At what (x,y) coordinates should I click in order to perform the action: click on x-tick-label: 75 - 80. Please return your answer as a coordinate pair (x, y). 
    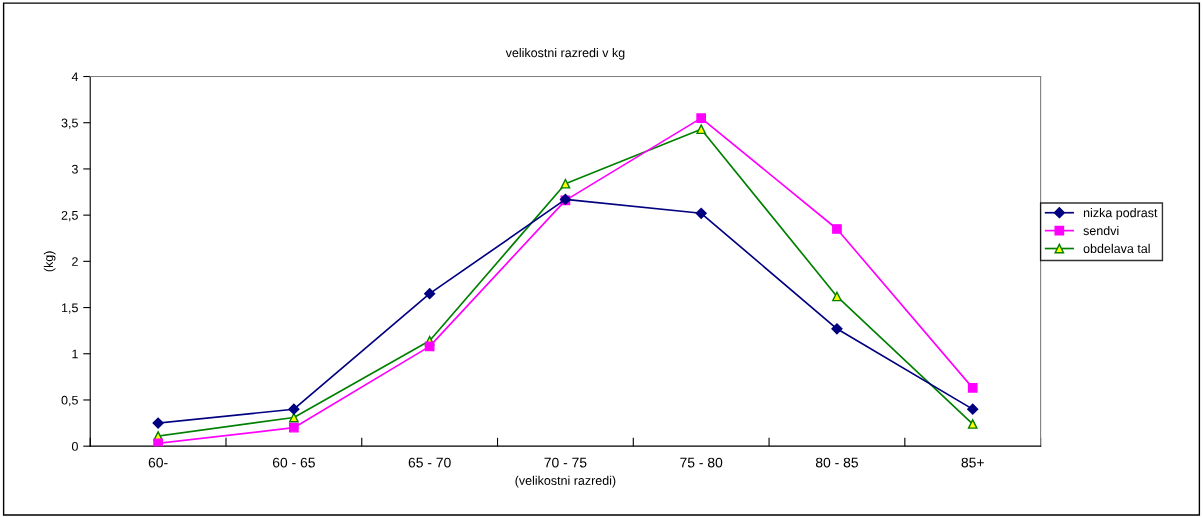
    Looking at the image, I should click on (701, 462).